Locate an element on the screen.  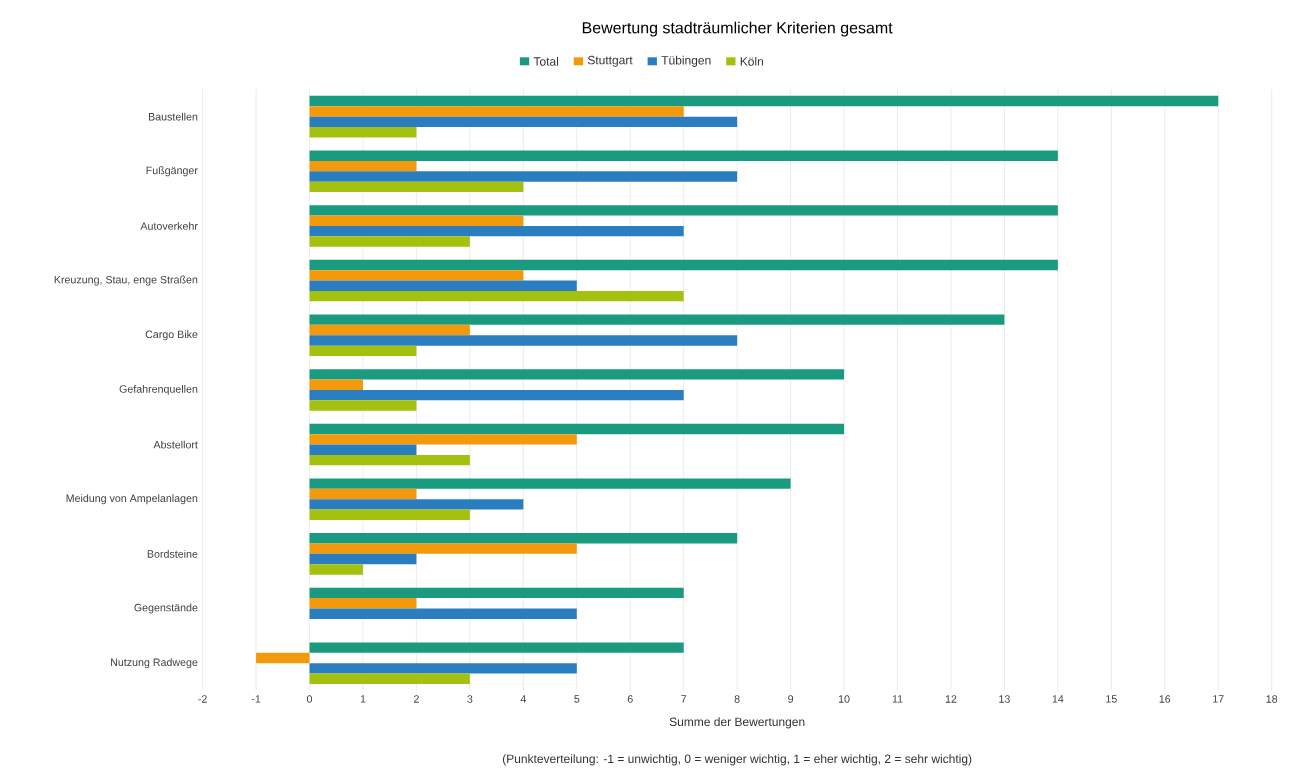
x-tick-label: 14 is located at coordinates (1058, 699).